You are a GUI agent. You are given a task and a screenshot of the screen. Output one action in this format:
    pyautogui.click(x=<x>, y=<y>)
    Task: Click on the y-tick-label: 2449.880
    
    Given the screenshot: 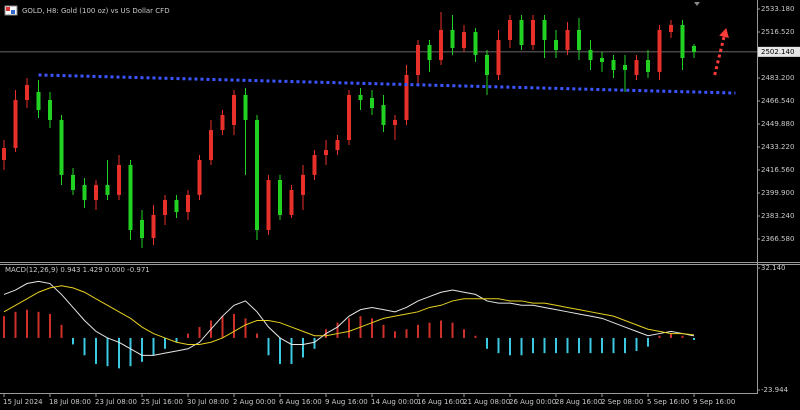 What is the action you would take?
    pyautogui.click(x=777, y=124)
    